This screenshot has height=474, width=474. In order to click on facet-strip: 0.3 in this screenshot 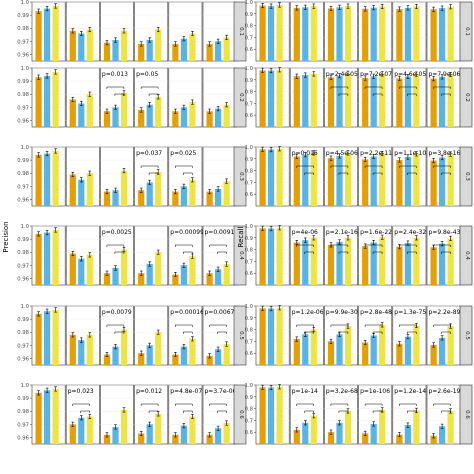, I will do `click(466, 176)`.